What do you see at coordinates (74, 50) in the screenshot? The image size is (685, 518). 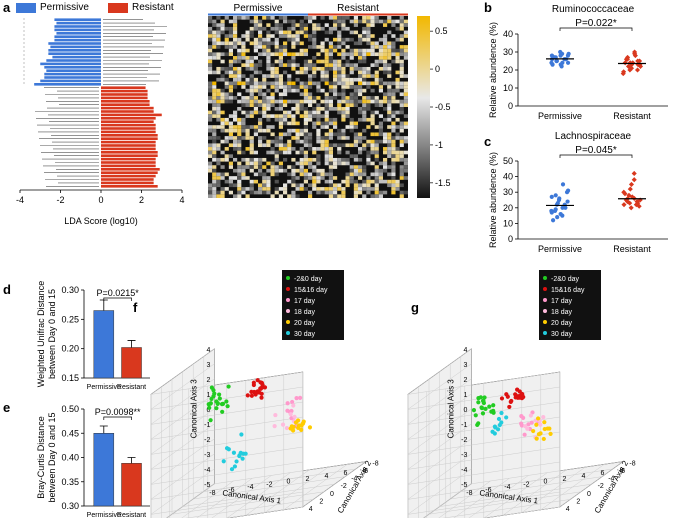 I see `lda-bar-permissive` at bounding box center [74, 50].